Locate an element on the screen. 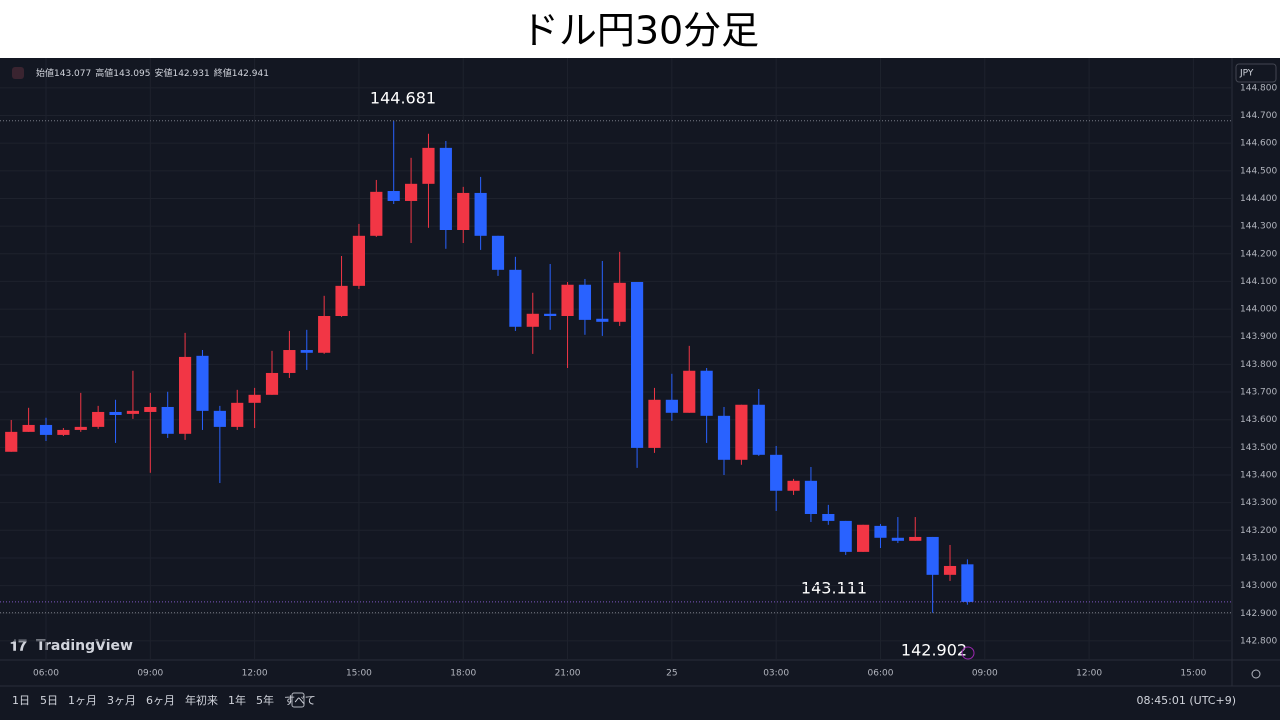  y-tick-label: 144.400 is located at coordinates (1258, 199).